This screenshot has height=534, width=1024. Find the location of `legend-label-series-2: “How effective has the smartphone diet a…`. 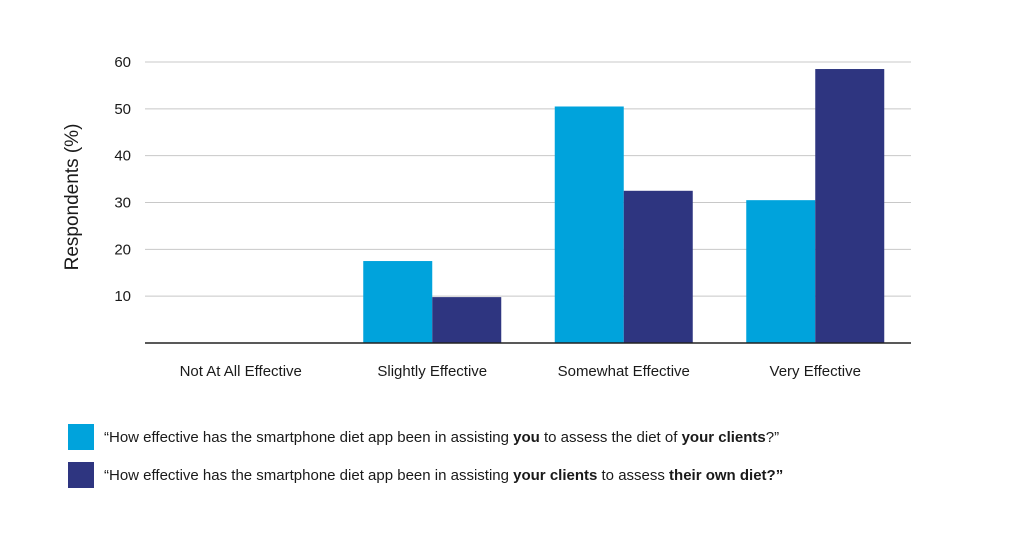

legend-label-series-2: “How effective has the smartphone diet a… is located at coordinates (443, 475).